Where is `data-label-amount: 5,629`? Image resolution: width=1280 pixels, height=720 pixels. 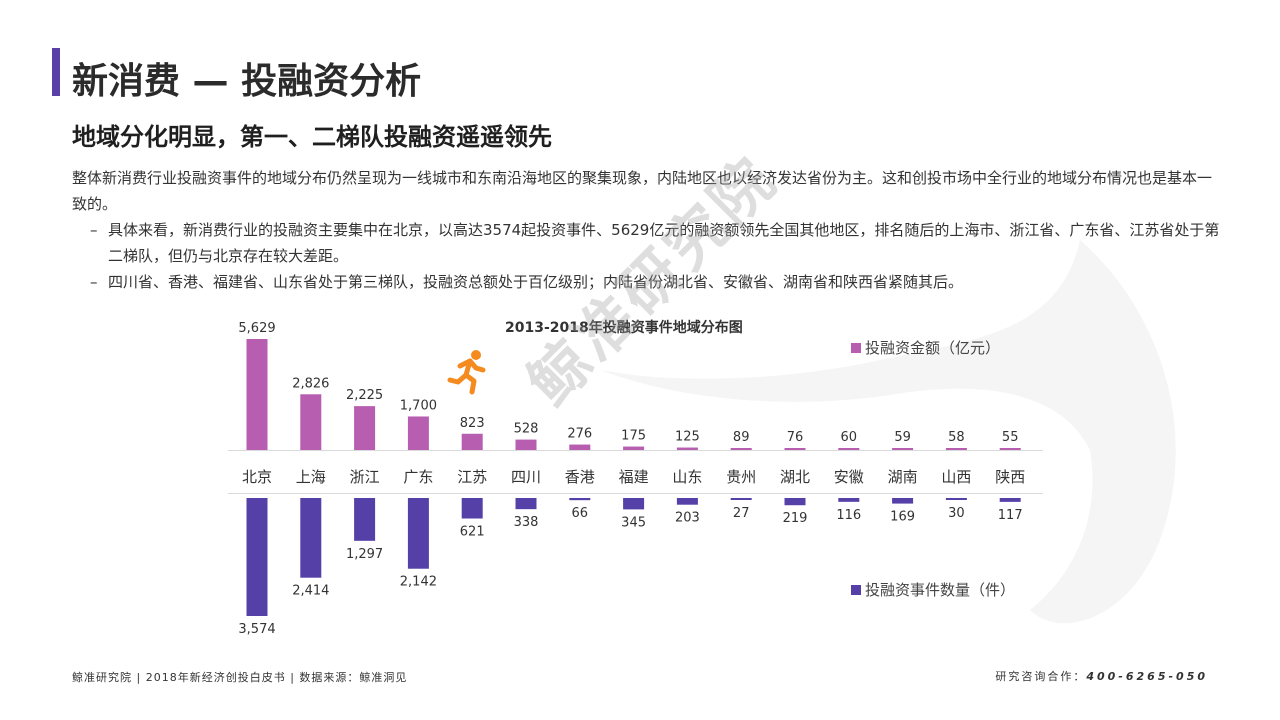
data-label-amount: 5,629 is located at coordinates (256, 328).